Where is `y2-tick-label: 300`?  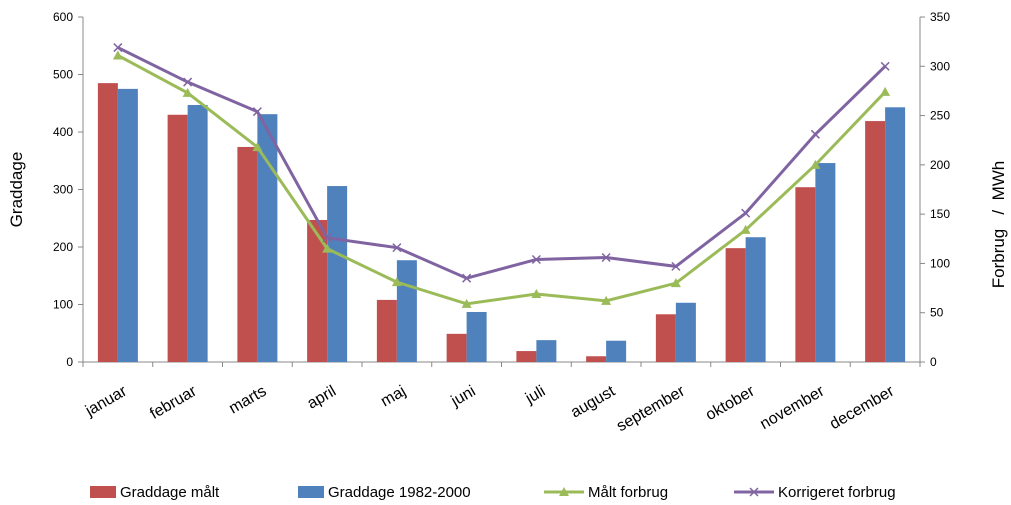 y2-tick-label: 300 is located at coordinates (940, 66).